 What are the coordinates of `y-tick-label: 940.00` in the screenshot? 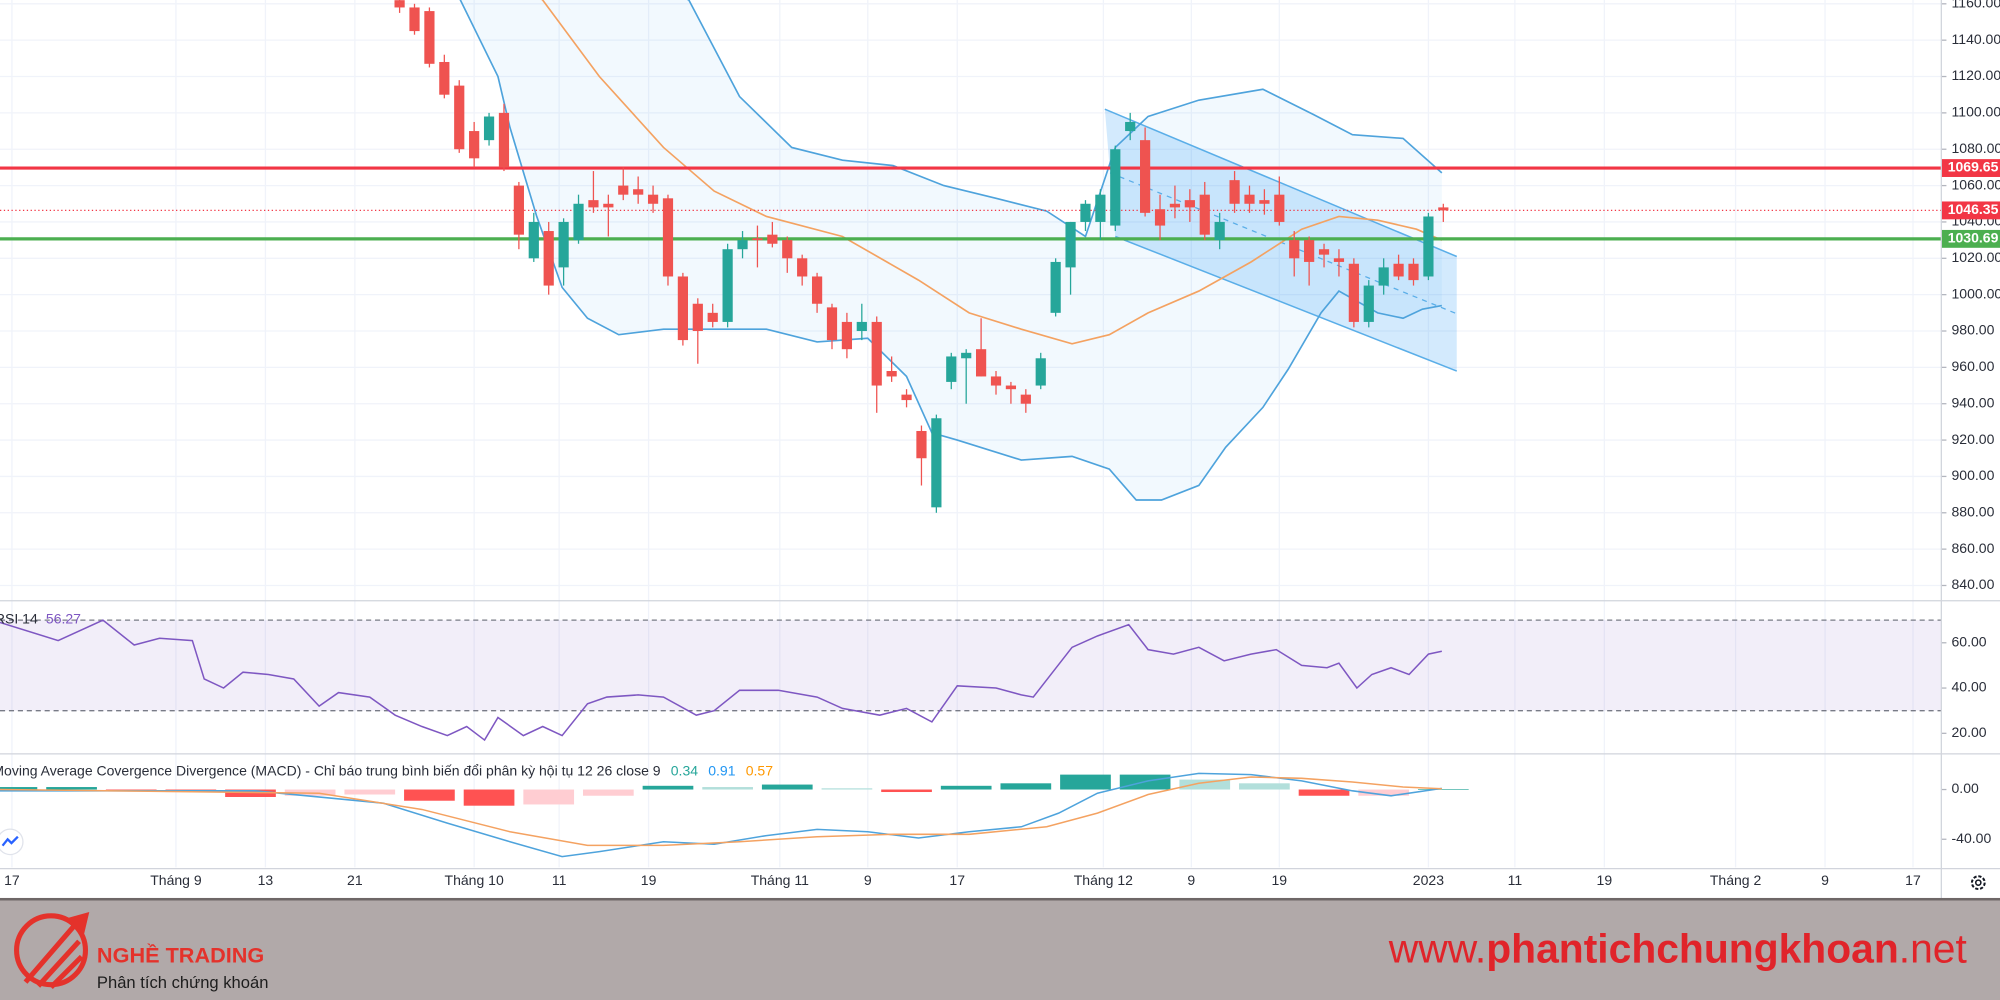 It's located at (1973, 402).